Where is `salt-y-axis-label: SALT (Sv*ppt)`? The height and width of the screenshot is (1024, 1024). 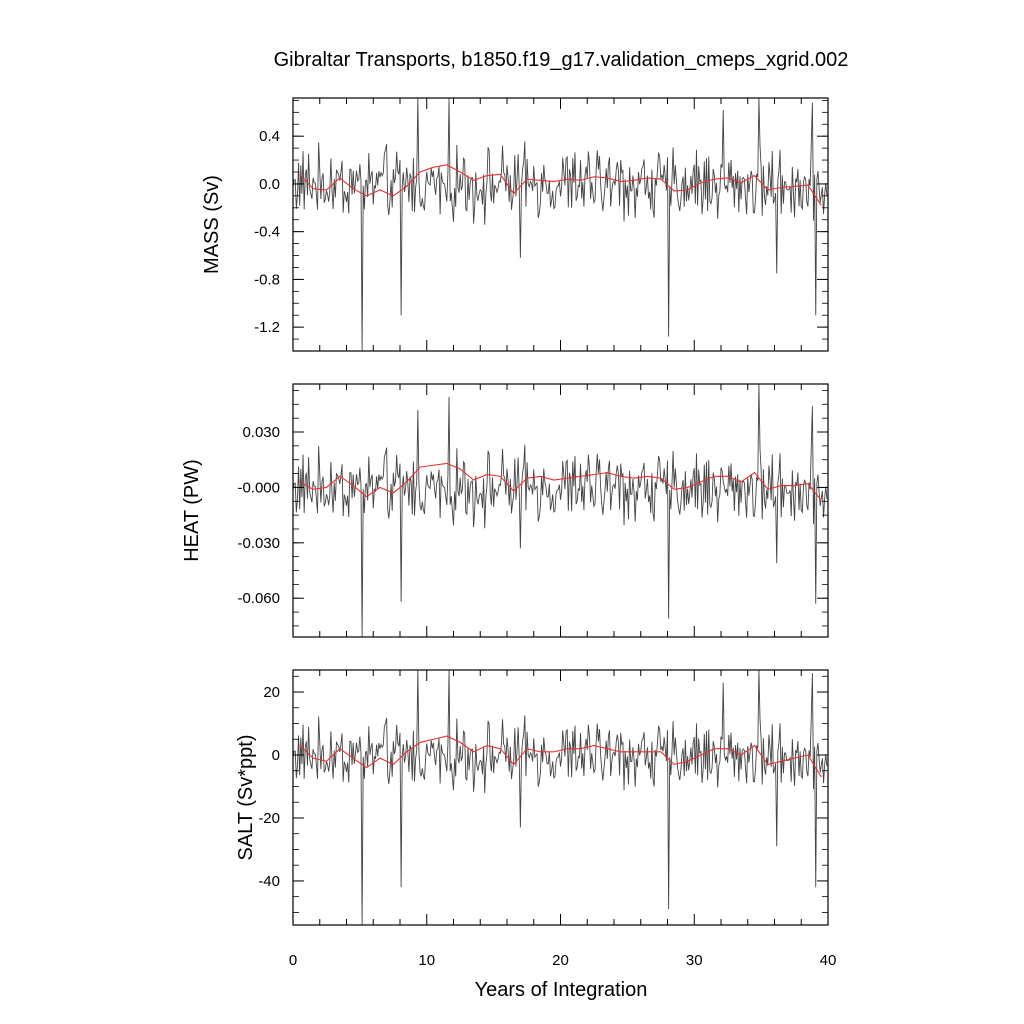
salt-y-axis-label: SALT (Sv*ppt) is located at coordinates (246, 798).